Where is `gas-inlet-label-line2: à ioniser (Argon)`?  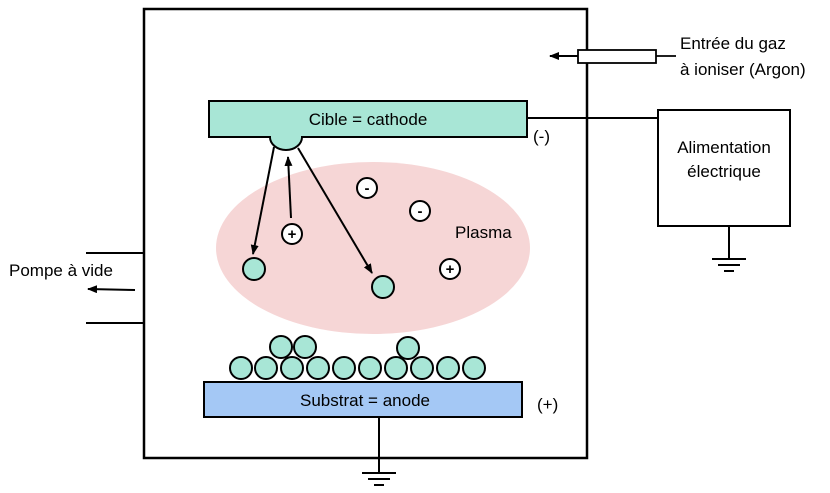
gas-inlet-label-line2: à ioniser (Argon) is located at coordinates (743, 69).